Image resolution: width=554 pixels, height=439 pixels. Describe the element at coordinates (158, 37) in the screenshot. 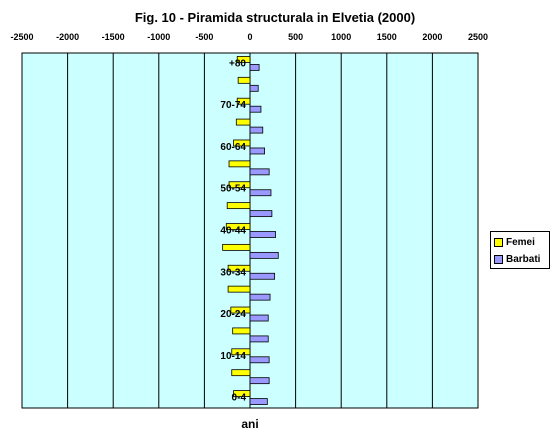

I see `x-tick-label: -1000` at that location.